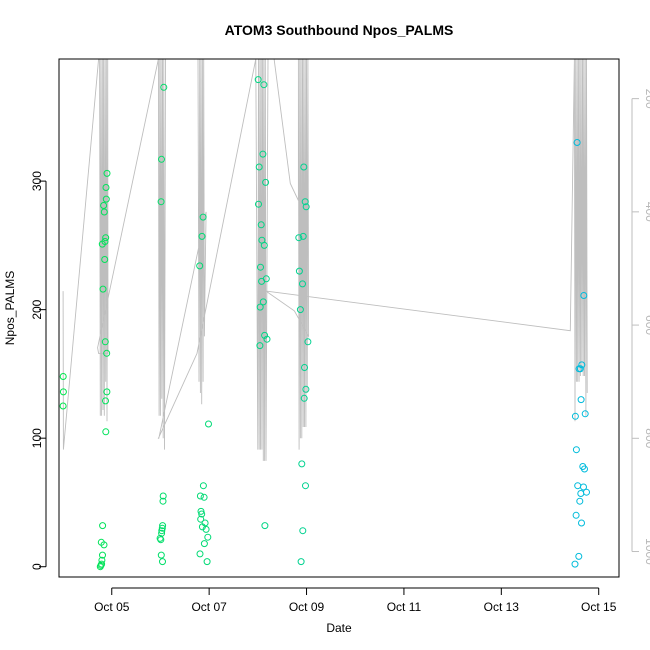  I want to click on secondary-y-tick-label: 200, so click(646, 99).